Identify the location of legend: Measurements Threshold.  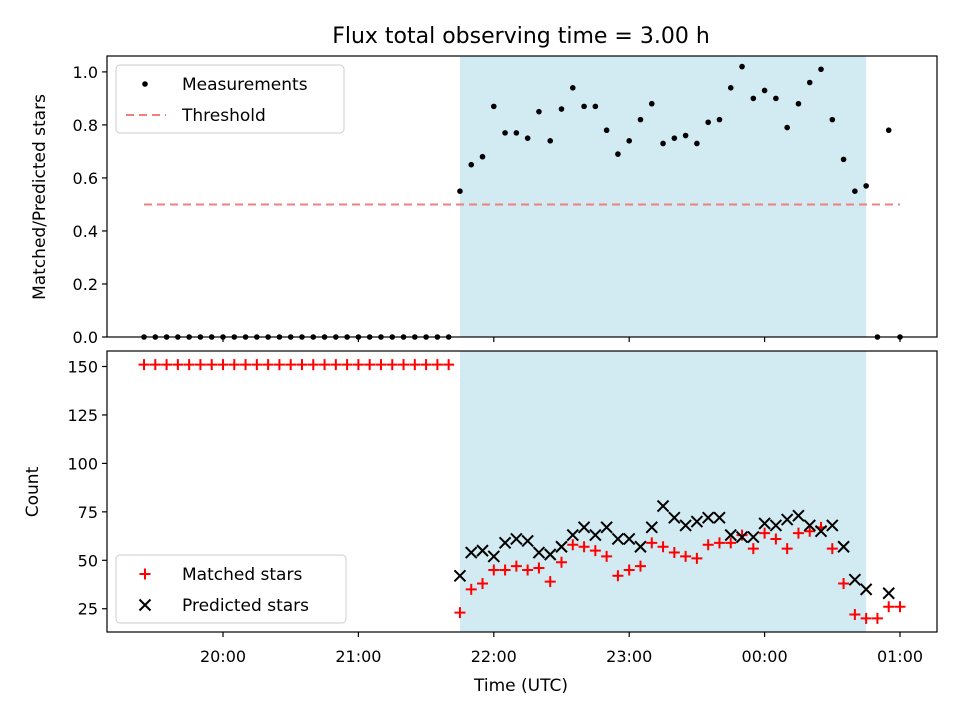
(230, 99).